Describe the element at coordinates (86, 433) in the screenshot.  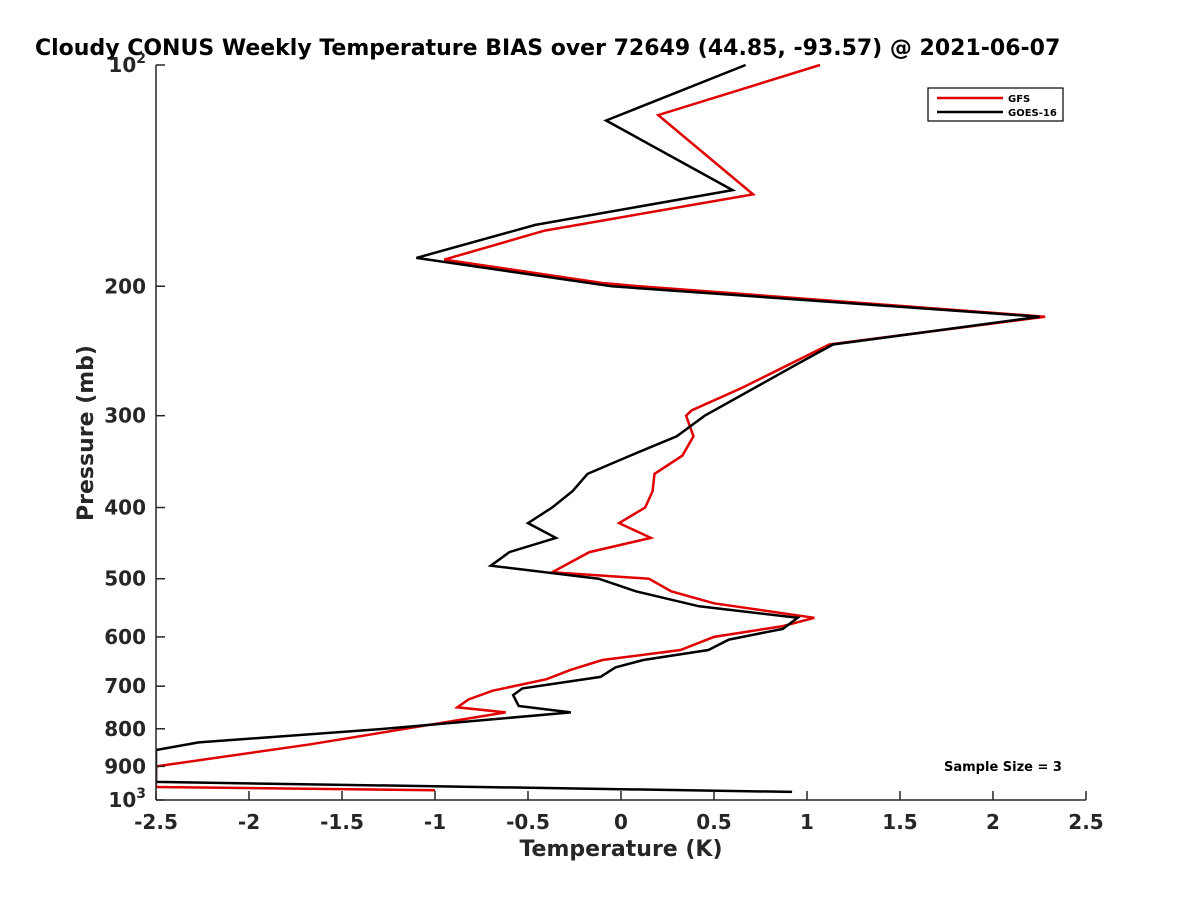
I see `y-axis-label: Pressure (mb)` at that location.